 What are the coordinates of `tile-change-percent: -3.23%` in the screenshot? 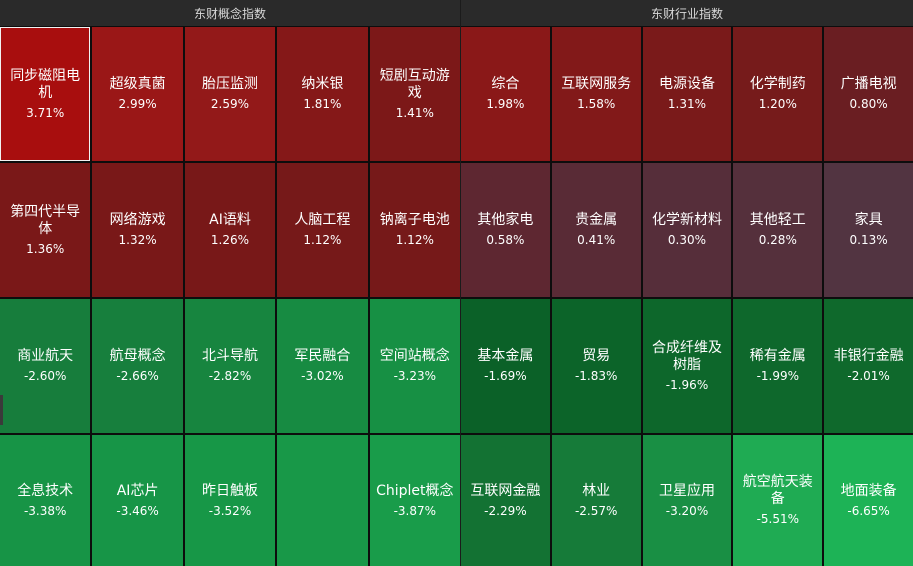 It's located at (415, 376).